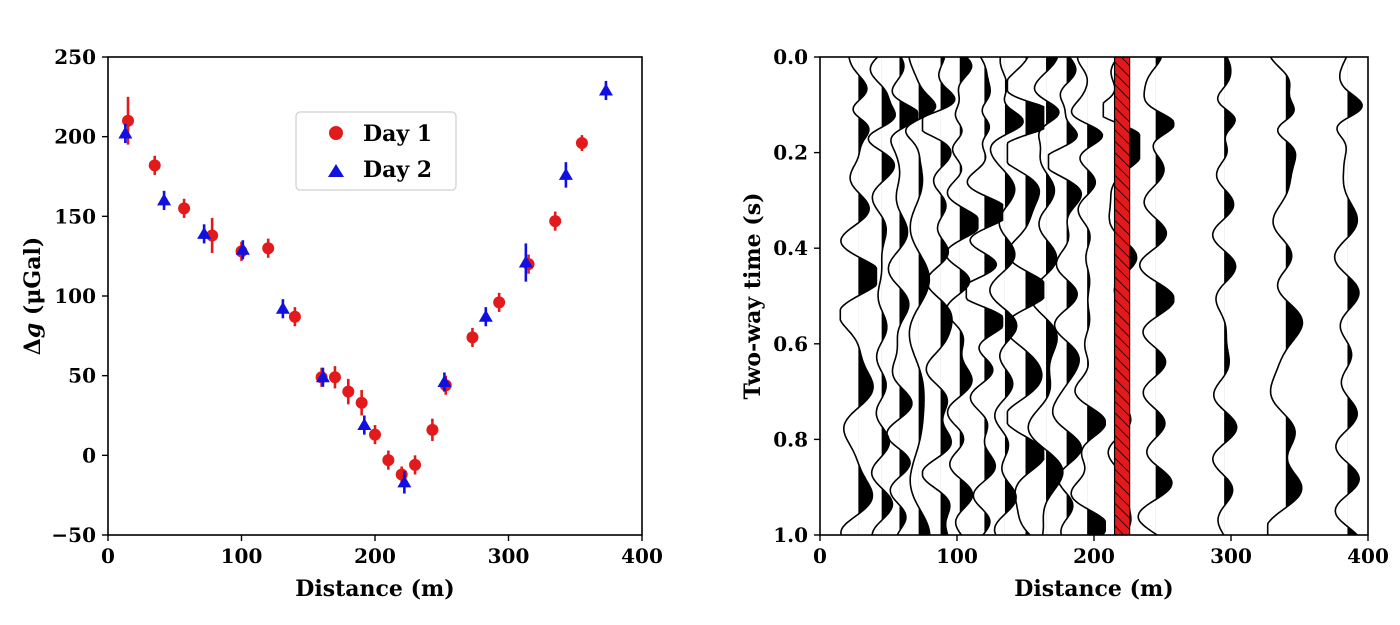  What do you see at coordinates (82, 376) in the screenshot?
I see `y-tick-label: 50` at bounding box center [82, 376].